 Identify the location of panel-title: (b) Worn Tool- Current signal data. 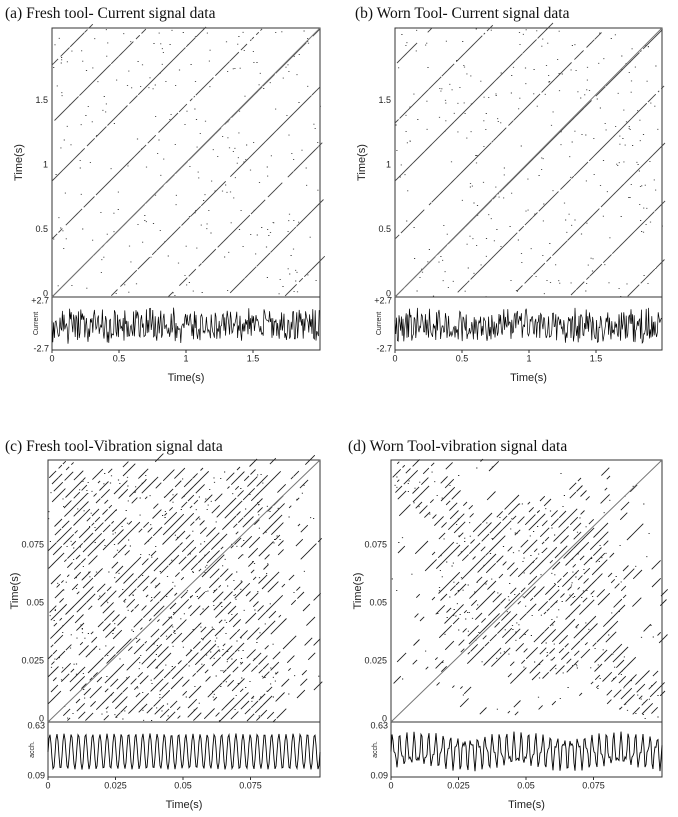
(462, 13).